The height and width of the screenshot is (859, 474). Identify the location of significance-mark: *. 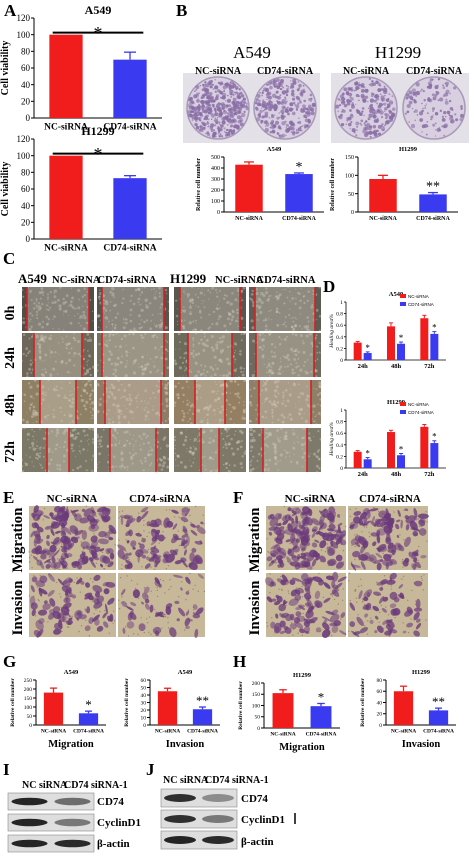
(367, 454).